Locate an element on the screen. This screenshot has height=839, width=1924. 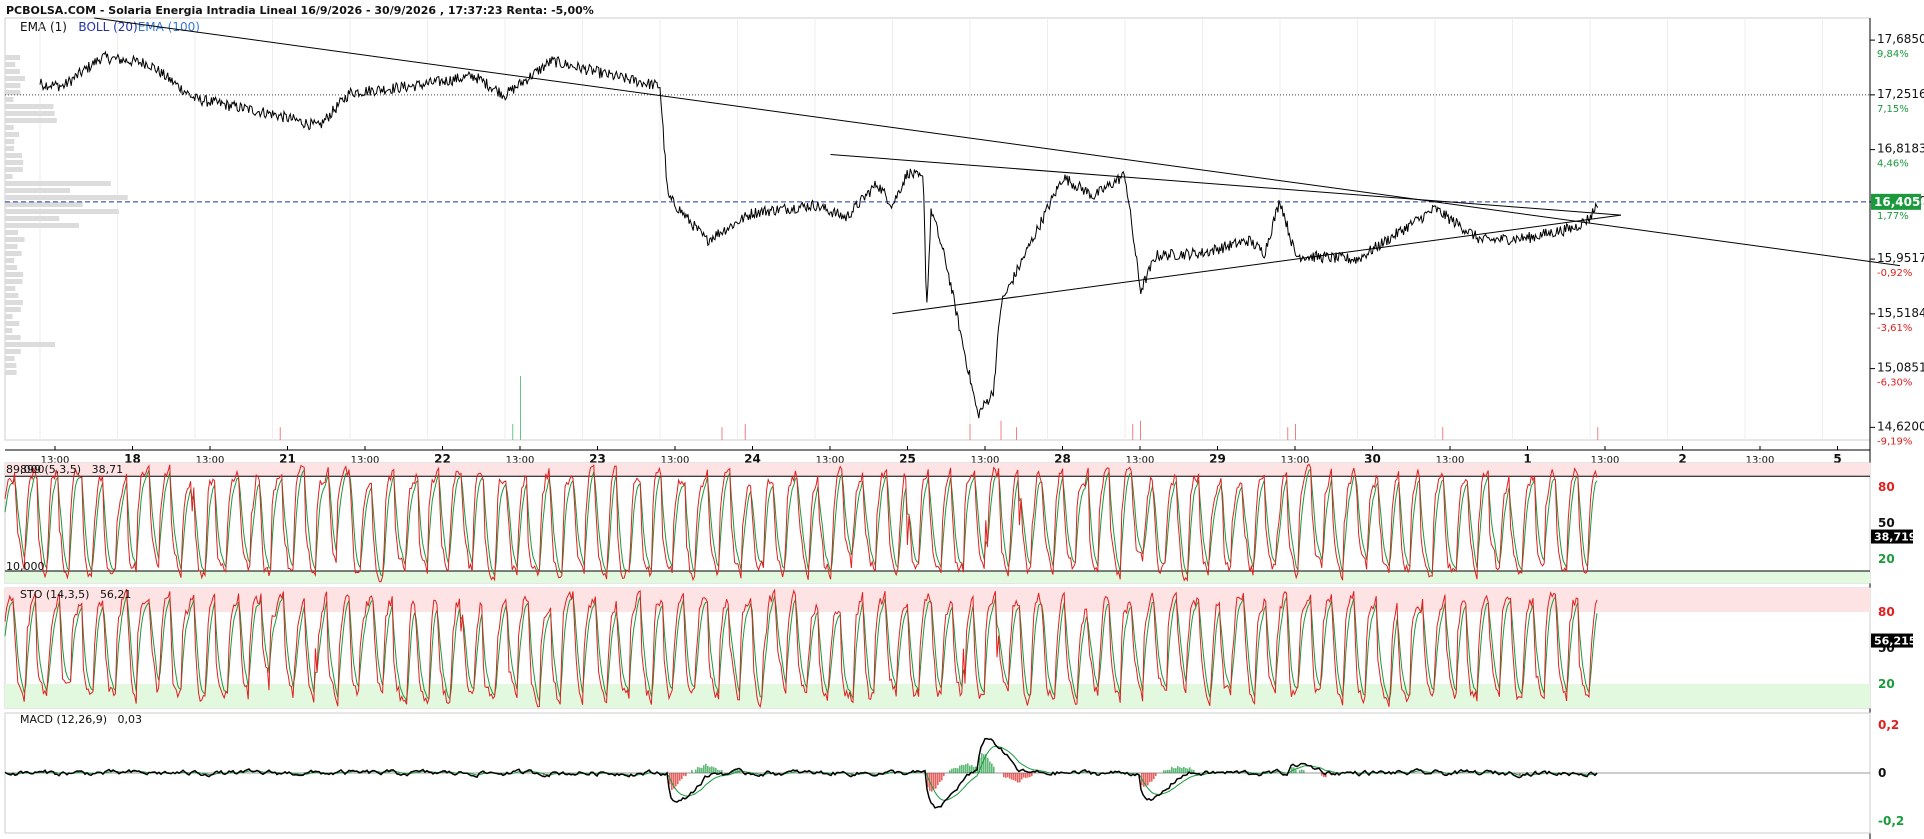
macd-label: MACD (12,26,9) 0,03 is located at coordinates (81, 719).